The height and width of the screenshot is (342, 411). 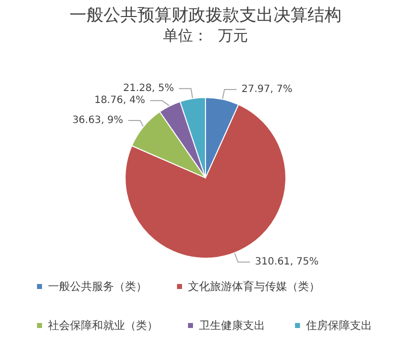 I want to click on legend-label: 卫生健康支出, so click(x=232, y=325).